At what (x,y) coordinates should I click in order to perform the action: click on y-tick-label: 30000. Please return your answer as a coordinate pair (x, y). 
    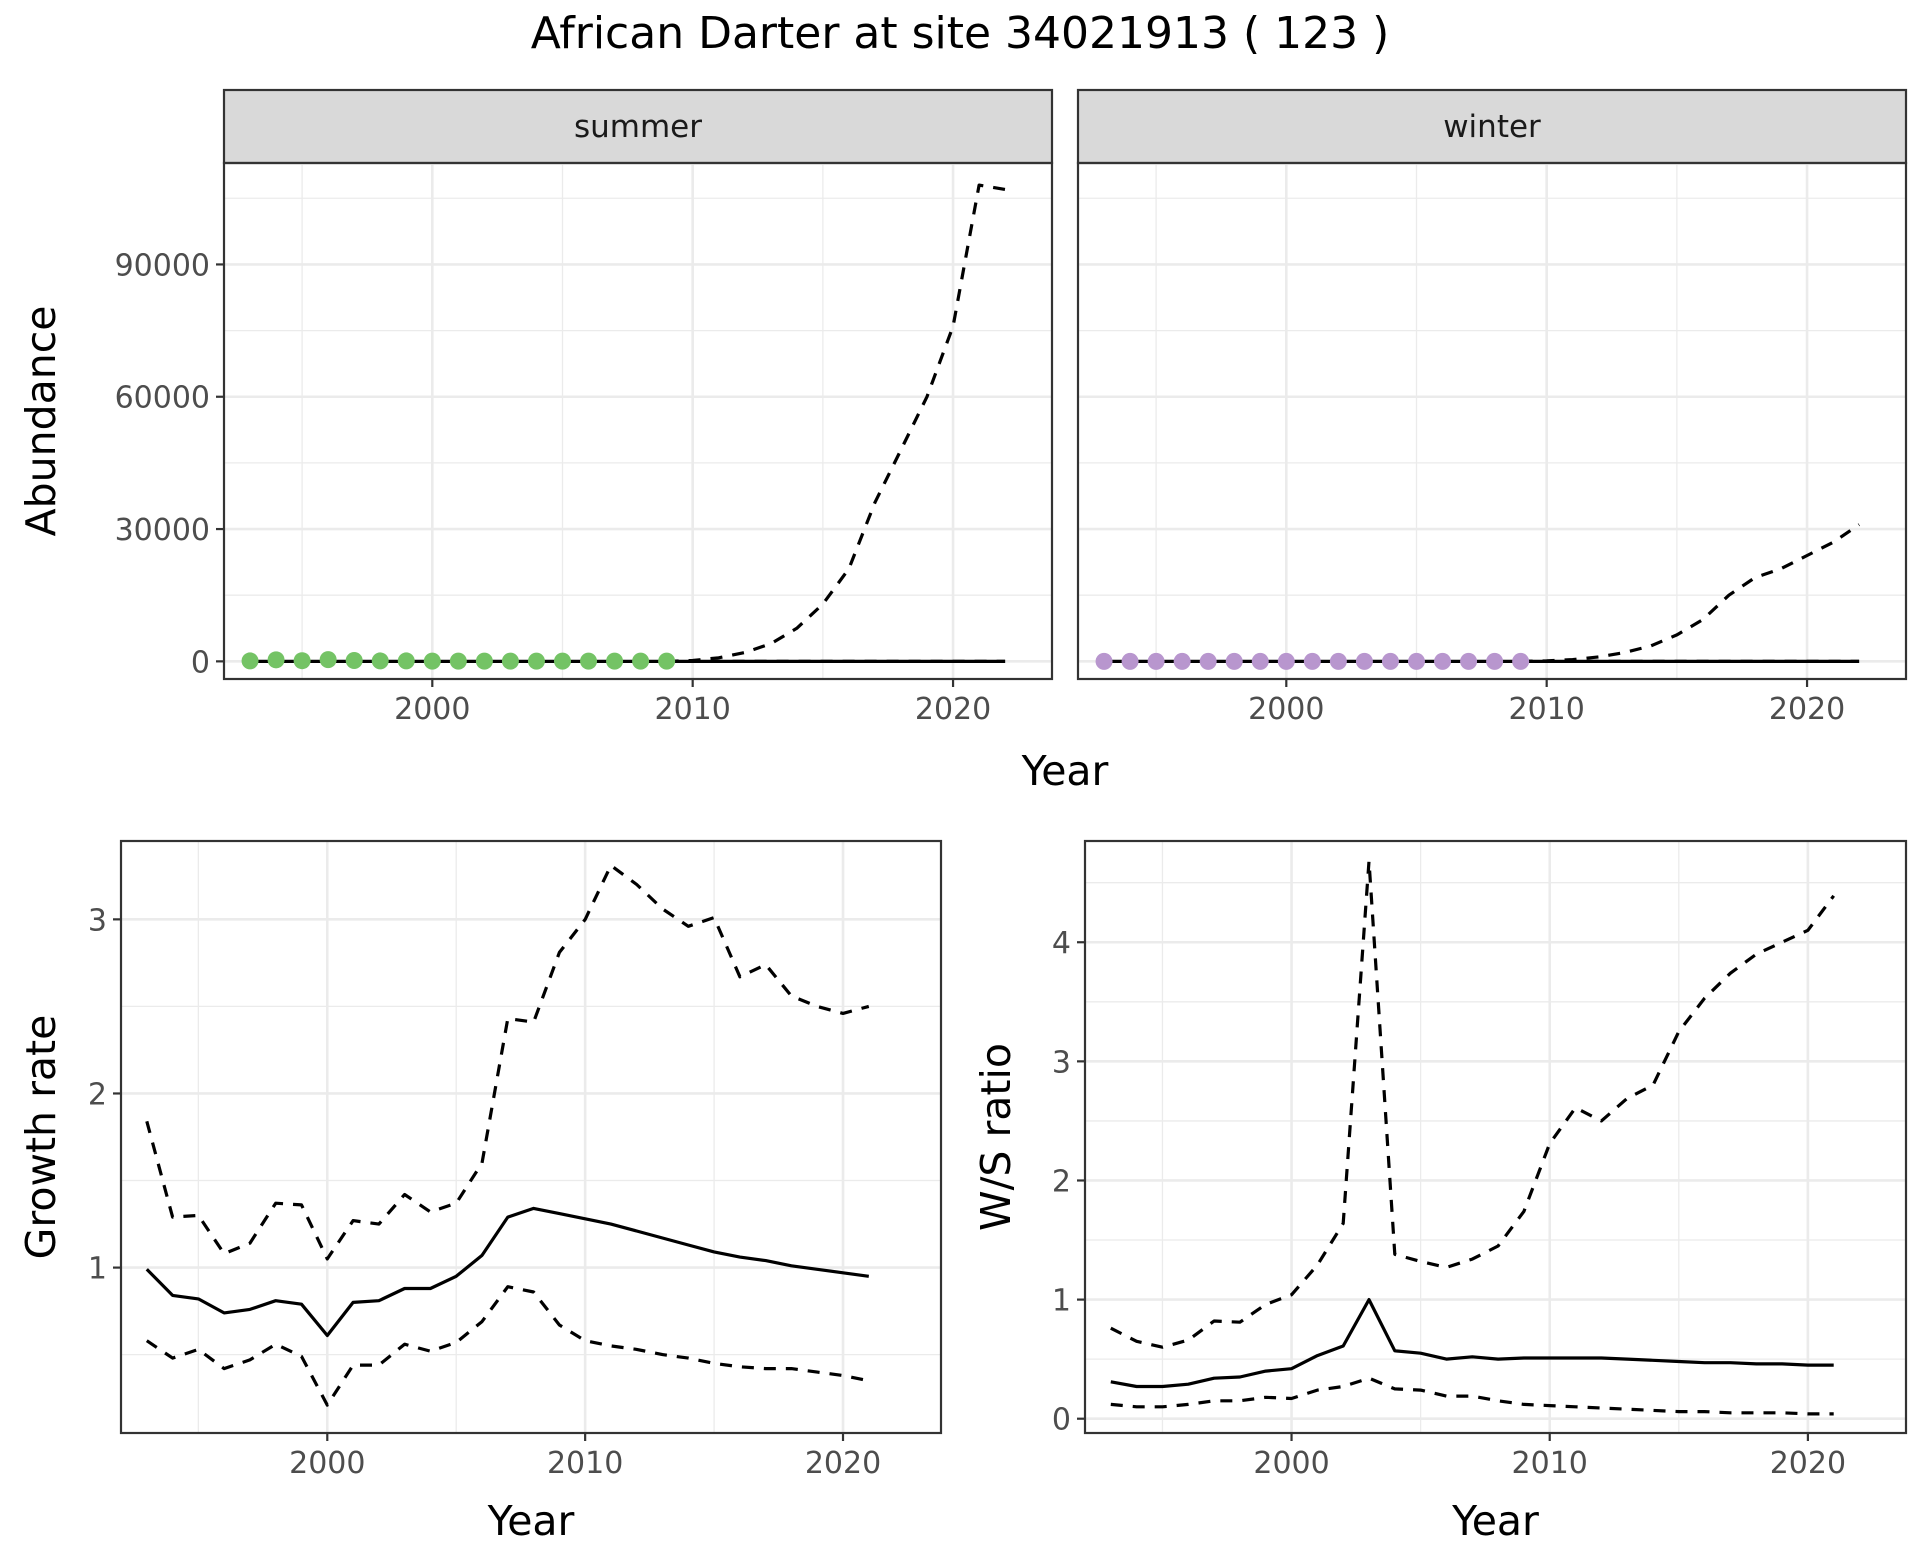
    Looking at the image, I should click on (162, 530).